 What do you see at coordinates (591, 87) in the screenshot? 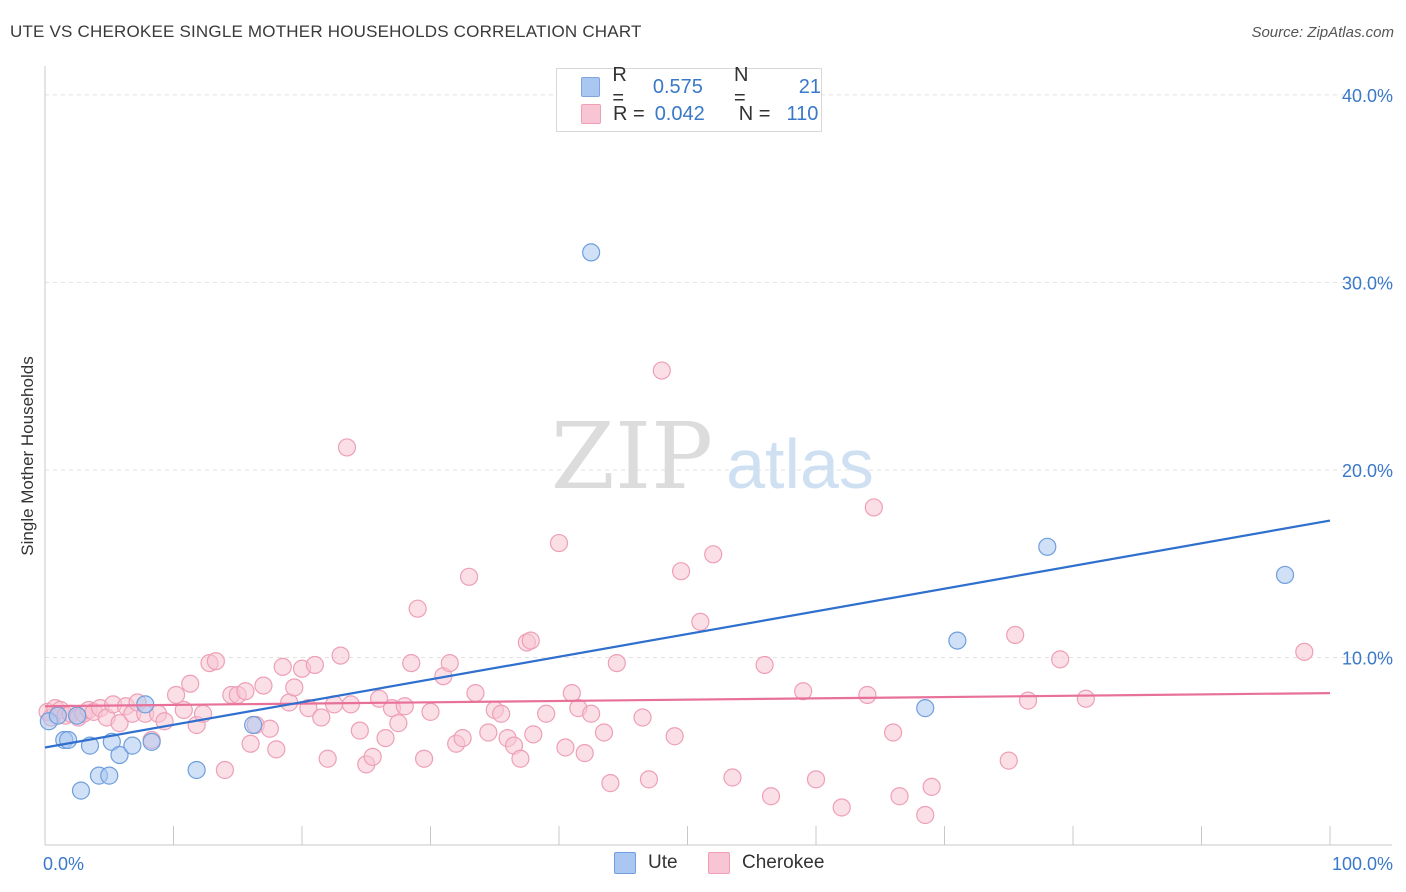
I see `legend-swatch-ute` at bounding box center [591, 87].